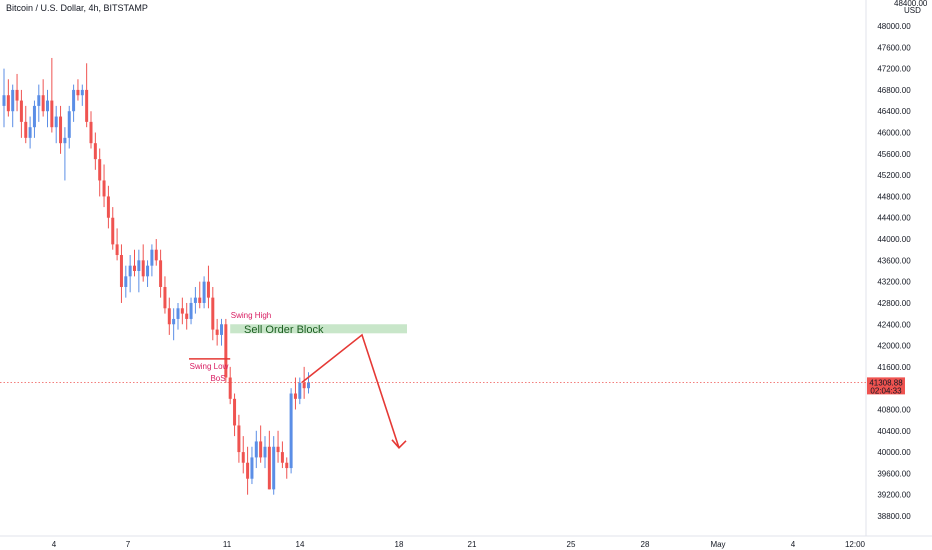 The width and height of the screenshot is (932, 550). I want to click on projection-path, so click(350, 391).